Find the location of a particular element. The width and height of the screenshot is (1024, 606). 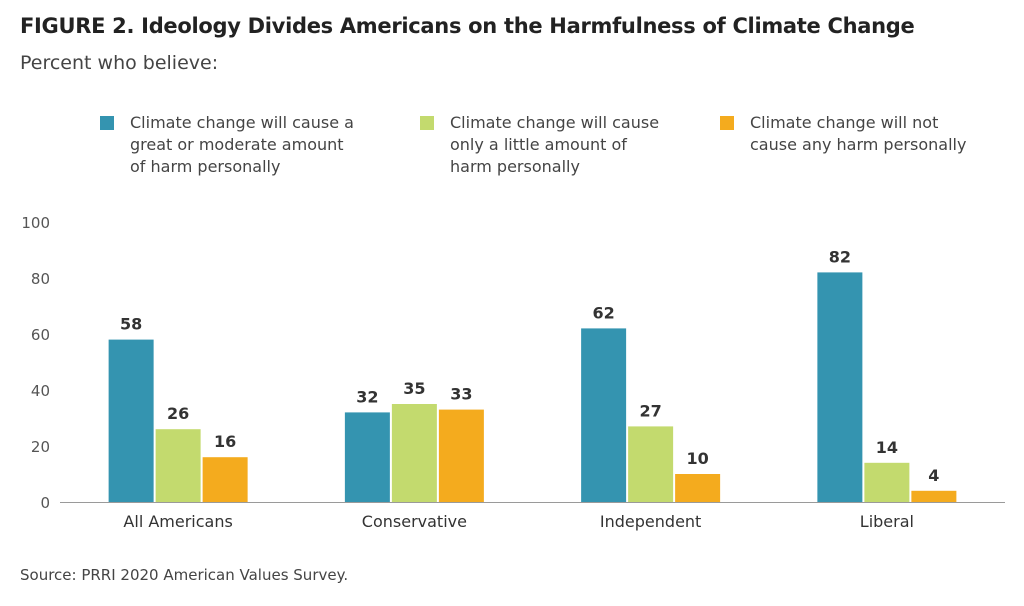

value-label-liberal-series-1: 82 is located at coordinates (840, 256).